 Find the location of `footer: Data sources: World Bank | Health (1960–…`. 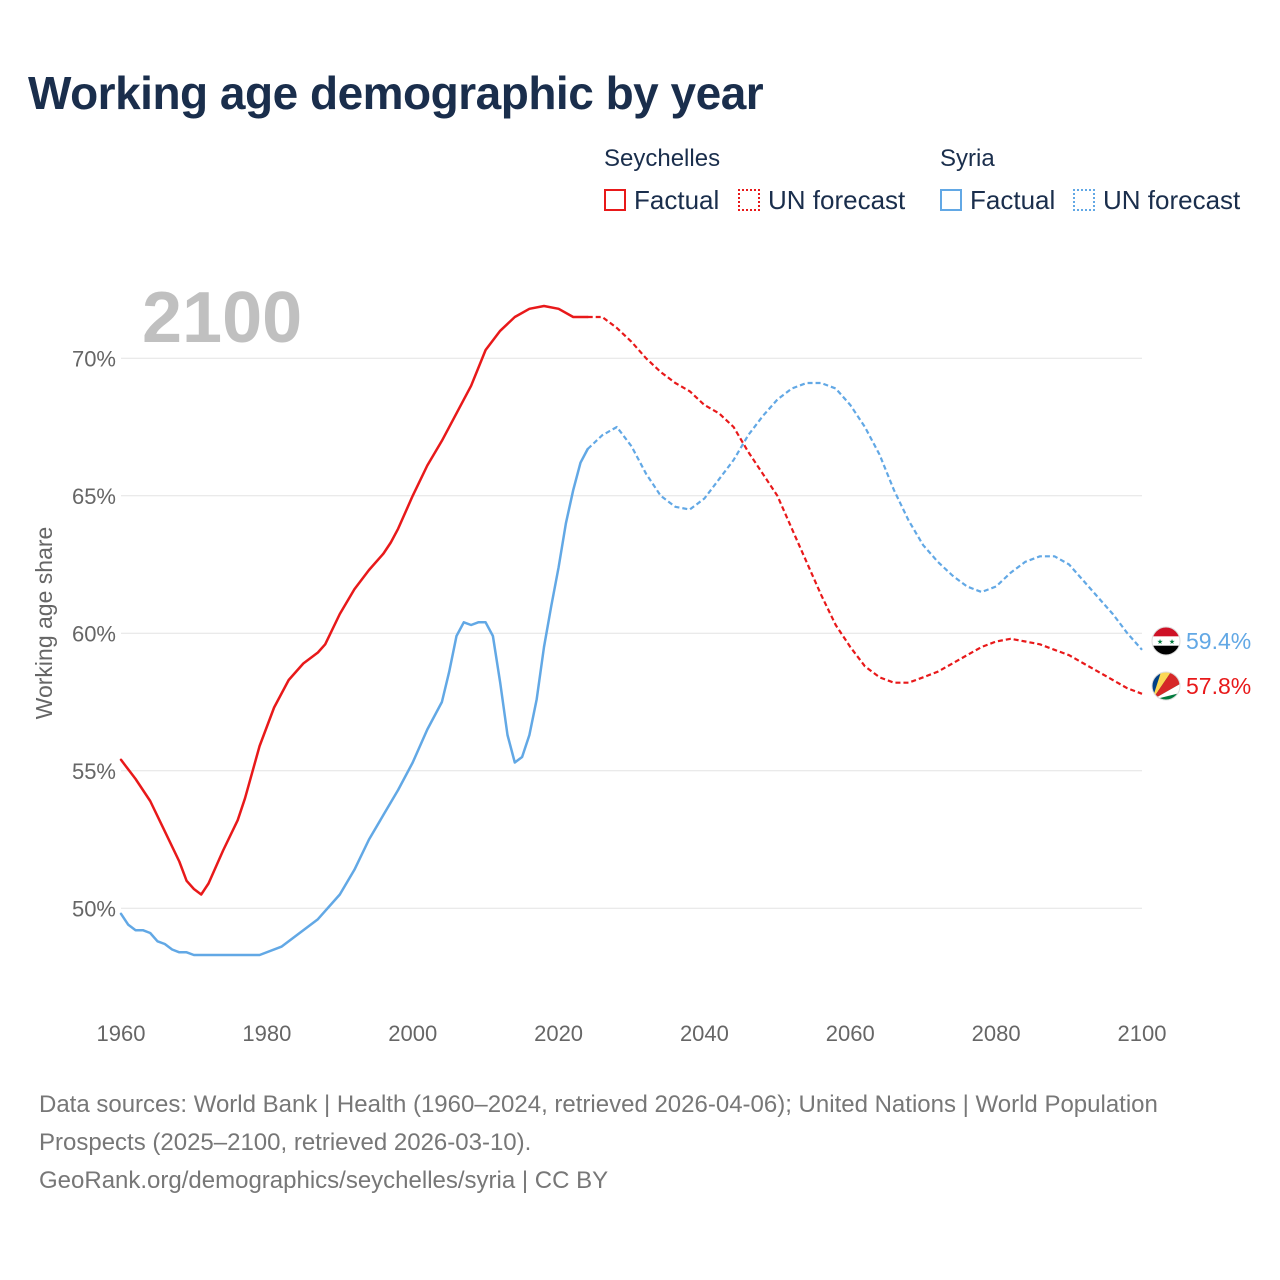

footer: Data sources: World Bank | Health (1960–… is located at coordinates (614, 1143).